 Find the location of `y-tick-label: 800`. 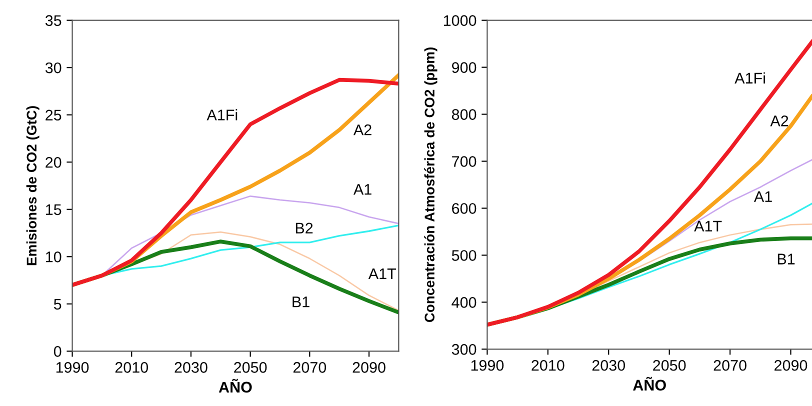

y-tick-label: 800 is located at coordinates (464, 114).